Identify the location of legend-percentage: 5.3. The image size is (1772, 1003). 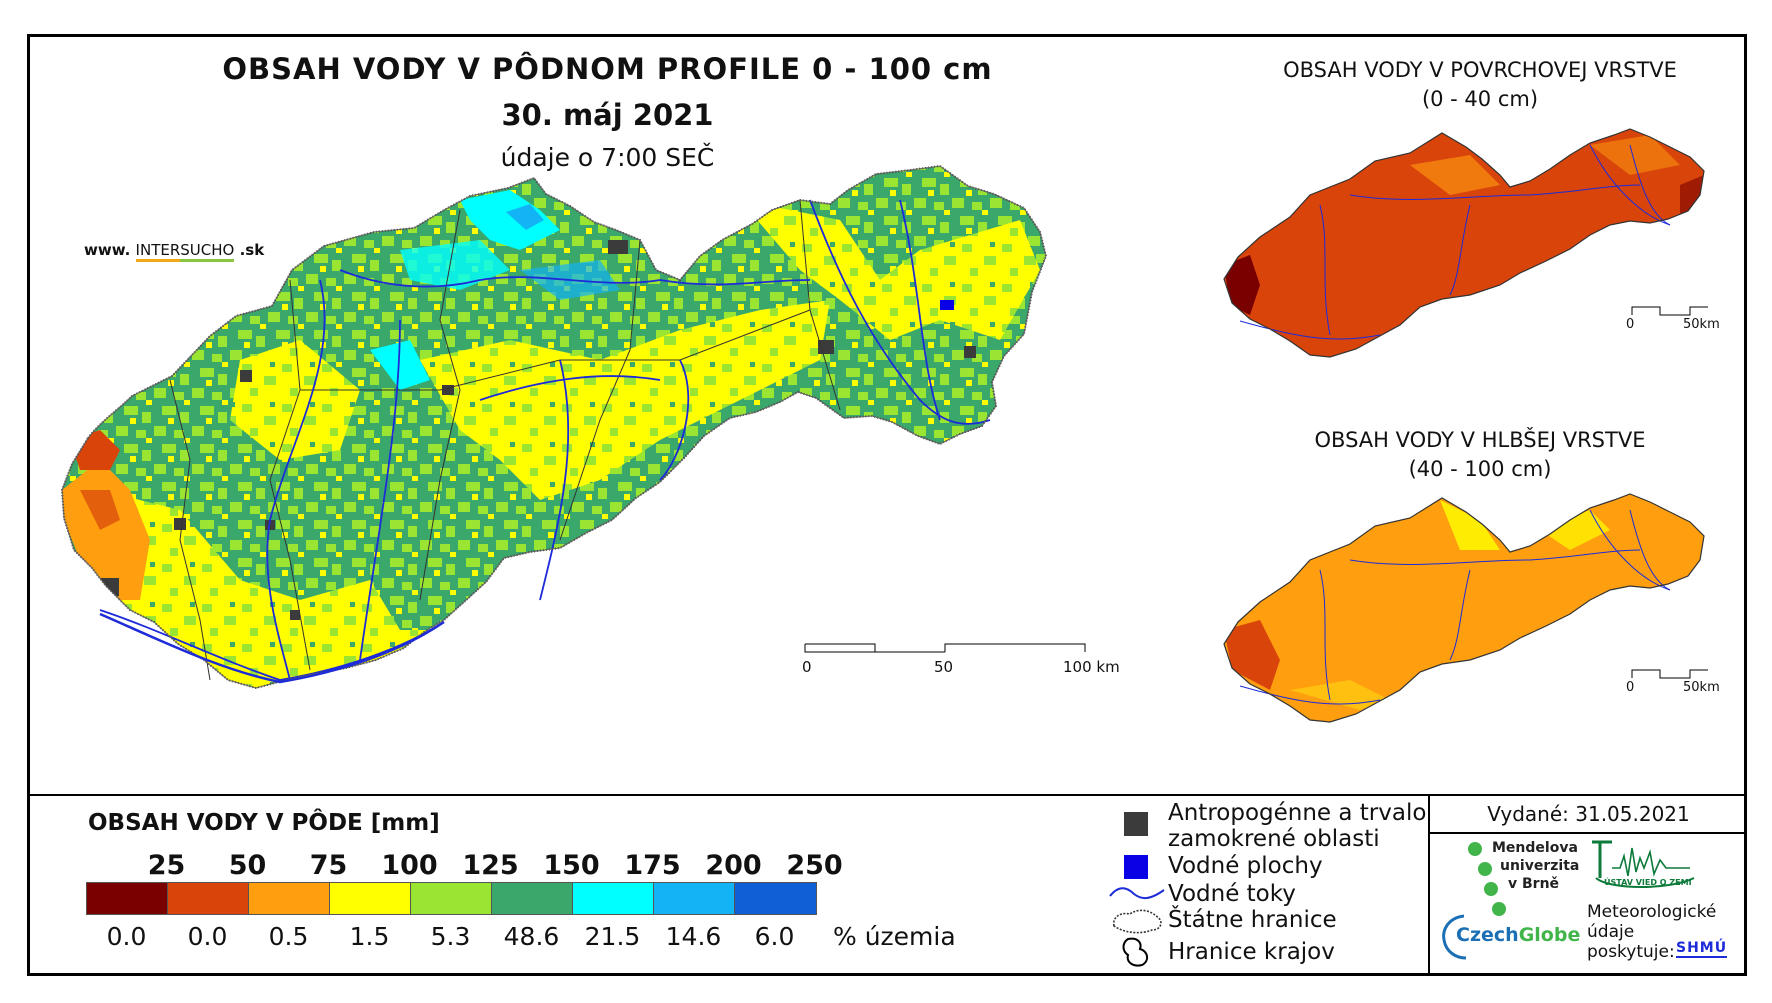
(450, 936).